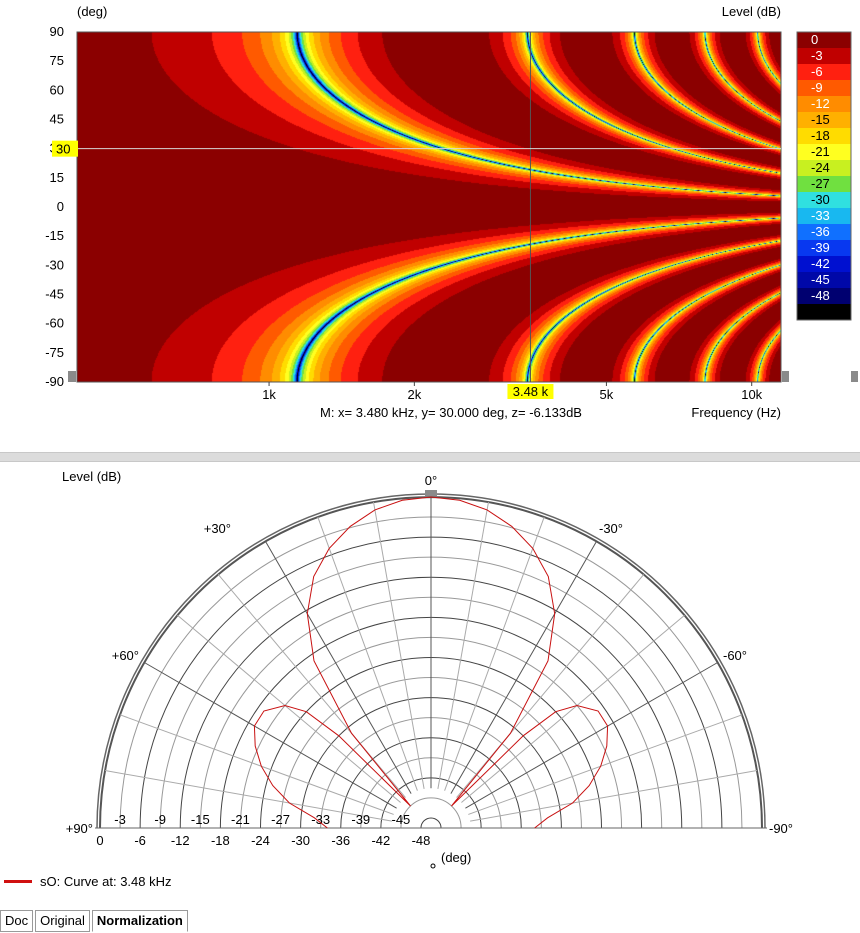  I want to click on y-tick-label: 60, so click(57, 89).